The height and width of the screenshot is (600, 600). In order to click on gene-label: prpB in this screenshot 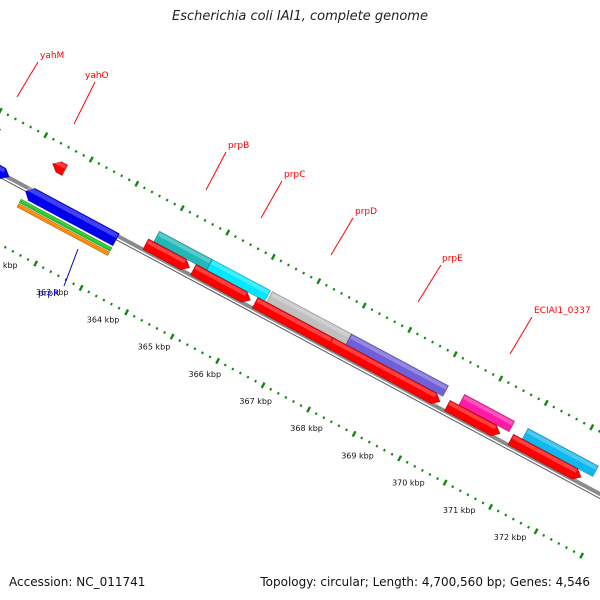, I will do `click(238, 146)`.